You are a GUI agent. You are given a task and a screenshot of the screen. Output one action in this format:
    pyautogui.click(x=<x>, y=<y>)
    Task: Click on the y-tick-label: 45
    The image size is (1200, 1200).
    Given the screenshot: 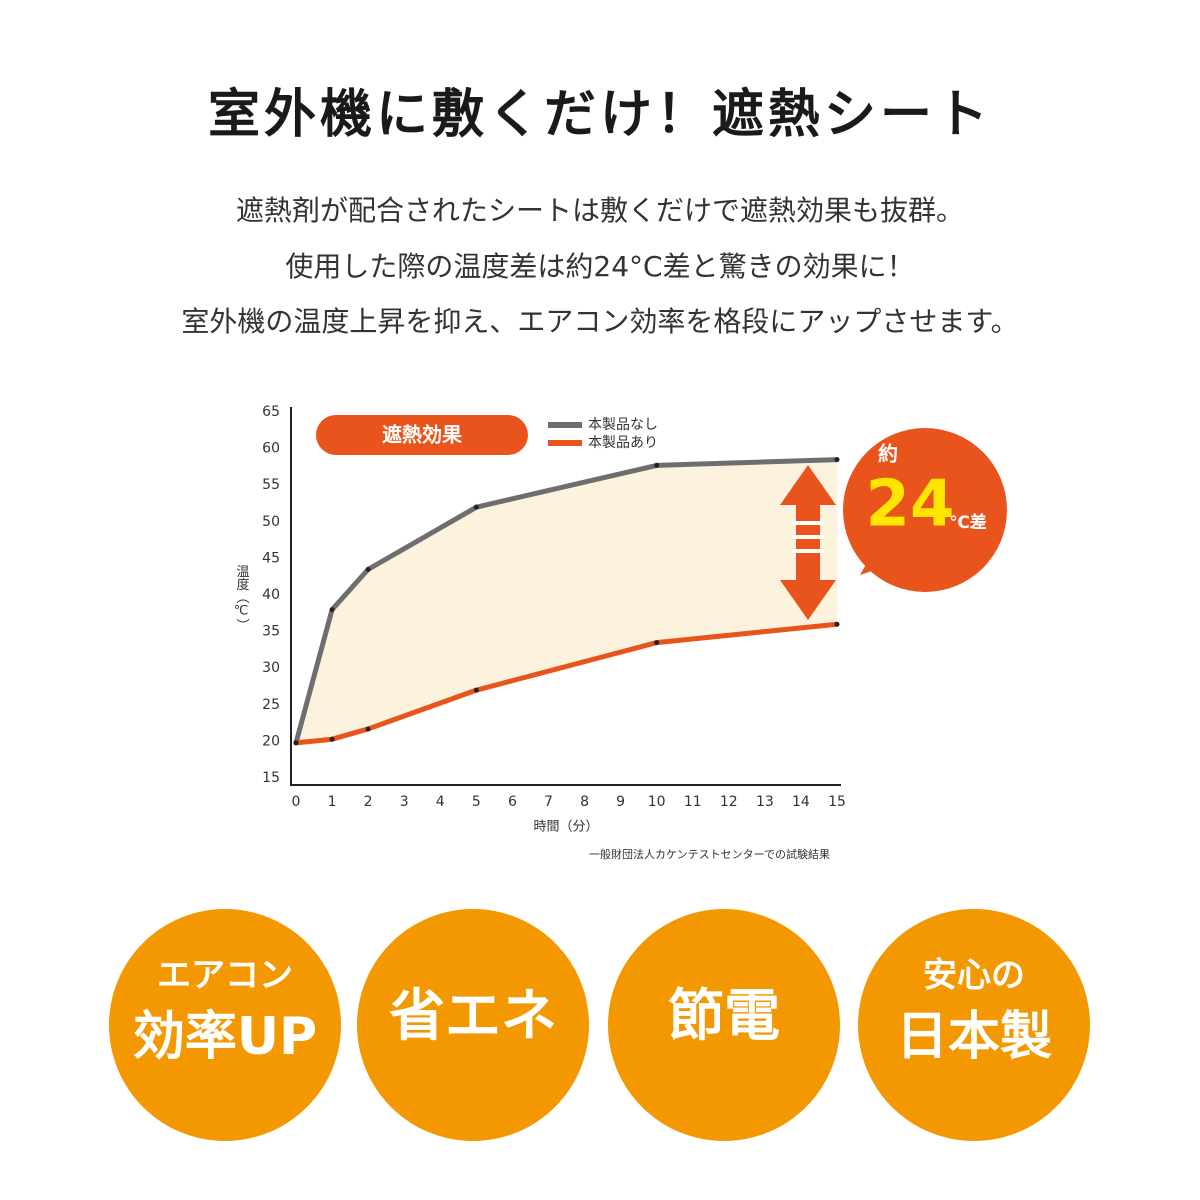 What is the action you would take?
    pyautogui.click(x=271, y=558)
    